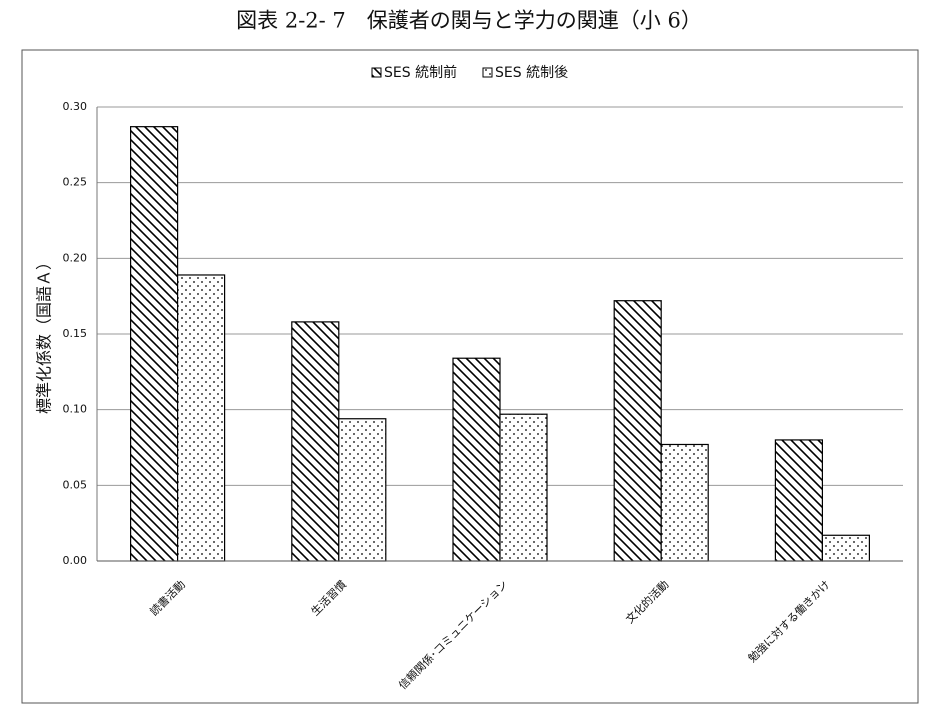 Image resolution: width=938 pixels, height=723 pixels. I want to click on y-tick-label: 0.25, so click(75, 182).